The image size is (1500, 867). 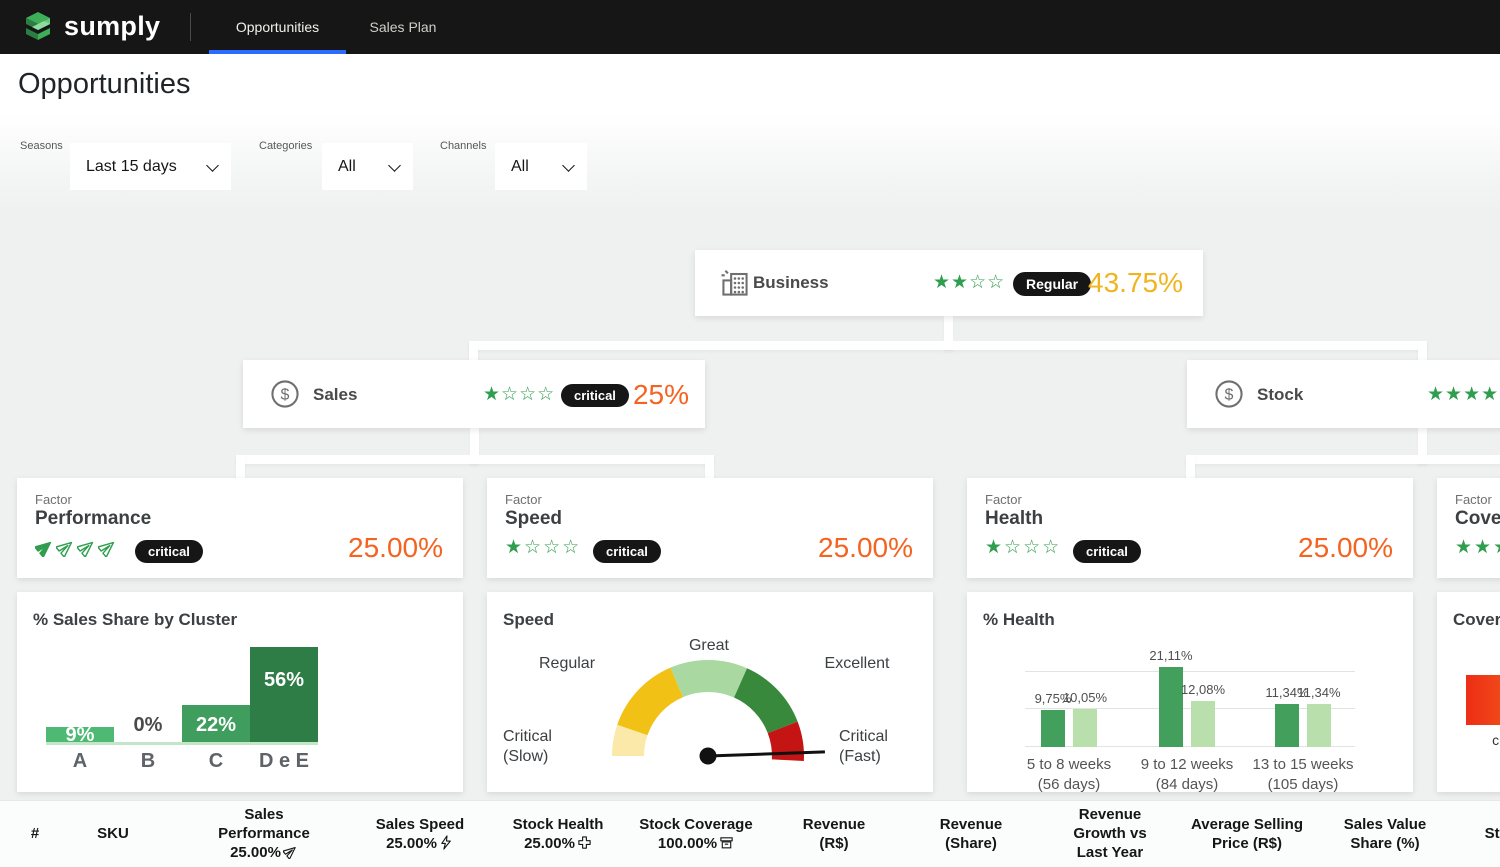 I want to click on factor-health-rating: ★ ☆ ☆ ☆, so click(x=1022, y=547).